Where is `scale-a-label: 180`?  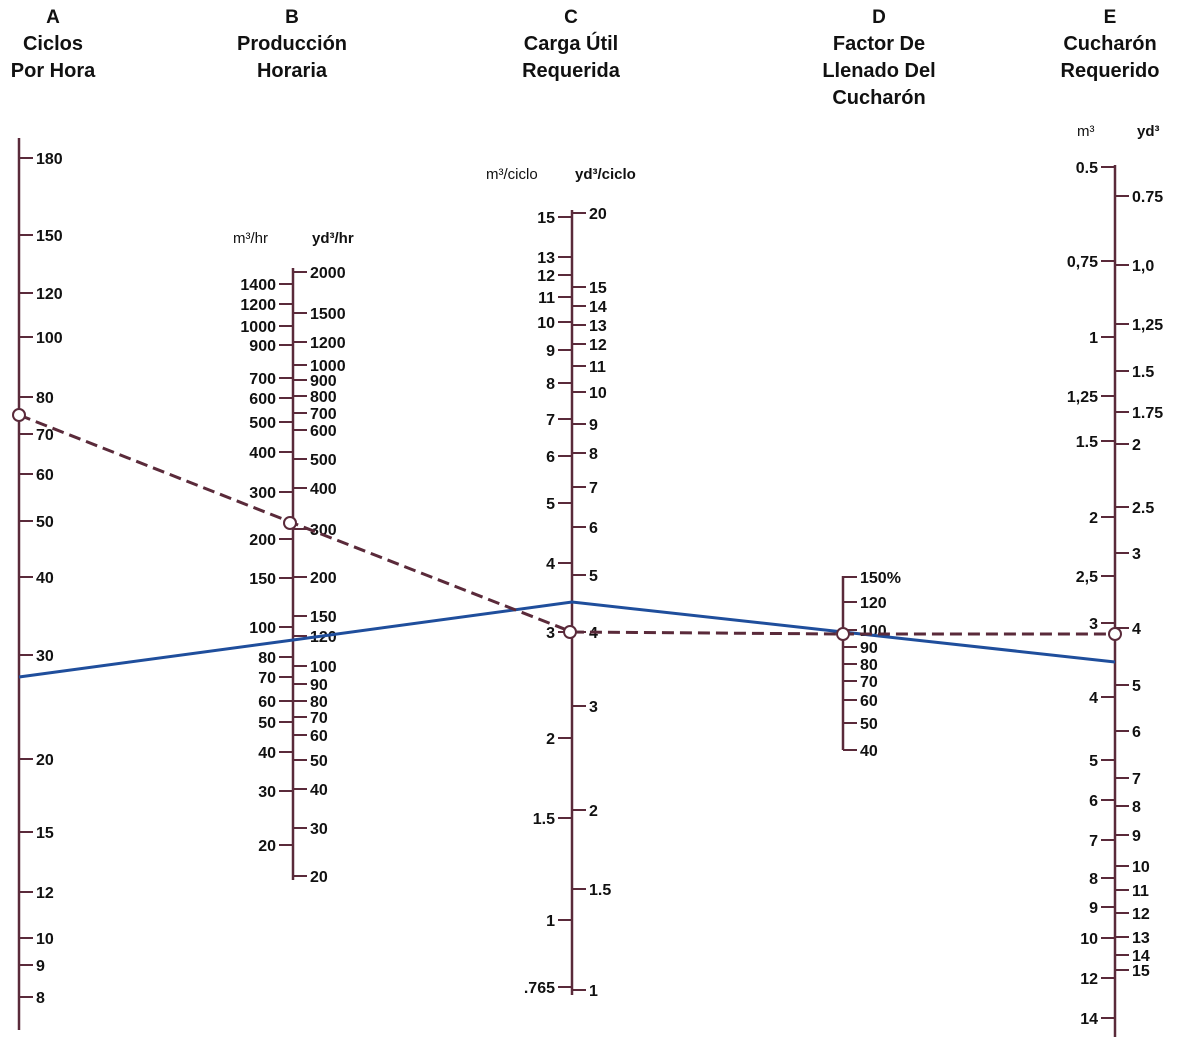 scale-a-label: 180 is located at coordinates (49, 159).